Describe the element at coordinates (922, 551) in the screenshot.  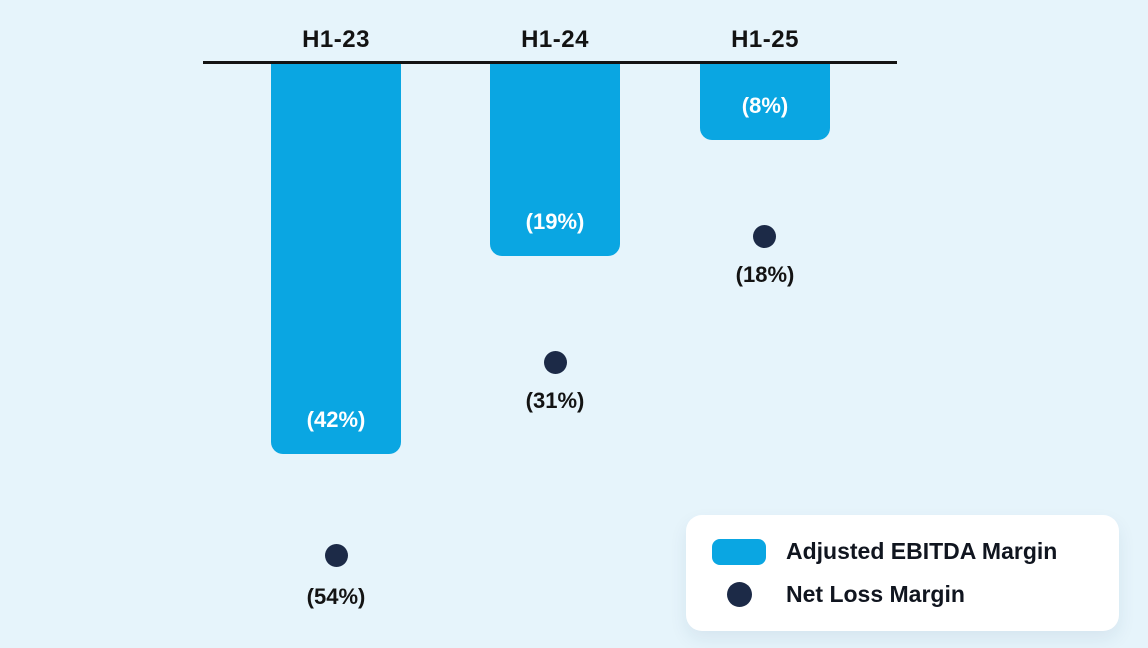
I see `legend-label-ebitda: Adjusted EBITDA Margin` at that location.